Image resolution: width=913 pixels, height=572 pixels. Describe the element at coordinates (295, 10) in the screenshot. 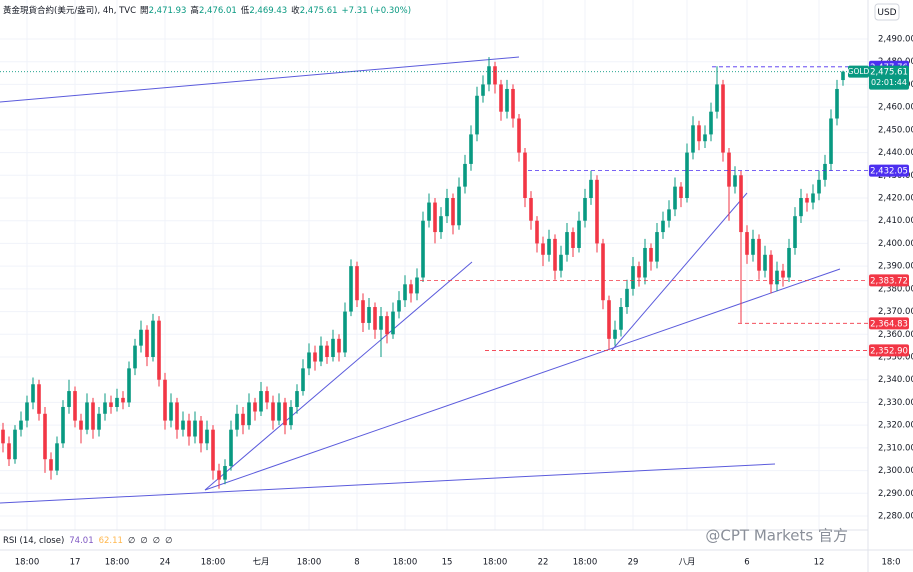

I see `ohlc-name: 收` at that location.